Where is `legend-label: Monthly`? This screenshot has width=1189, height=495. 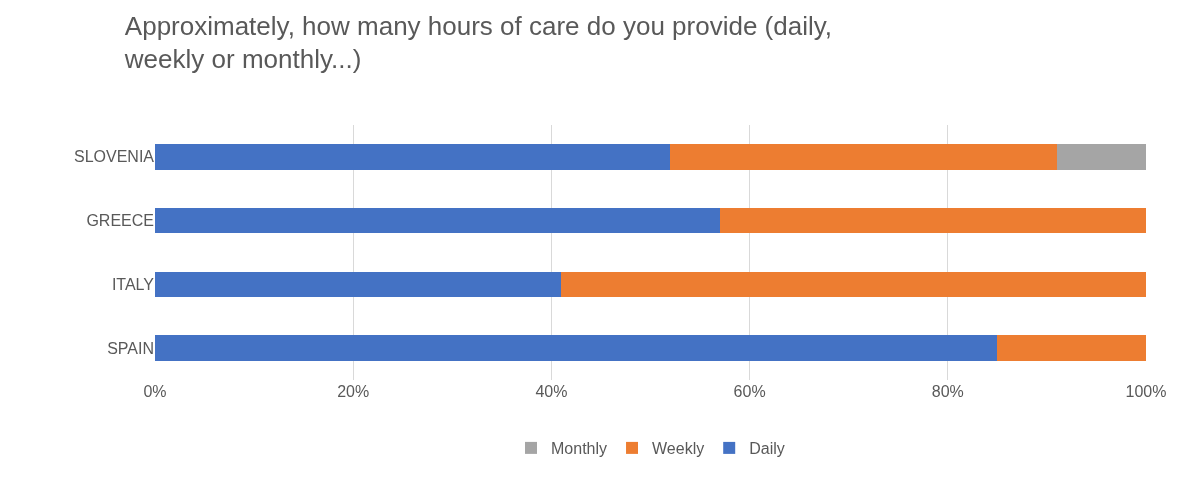
legend-label: Monthly is located at coordinates (579, 449).